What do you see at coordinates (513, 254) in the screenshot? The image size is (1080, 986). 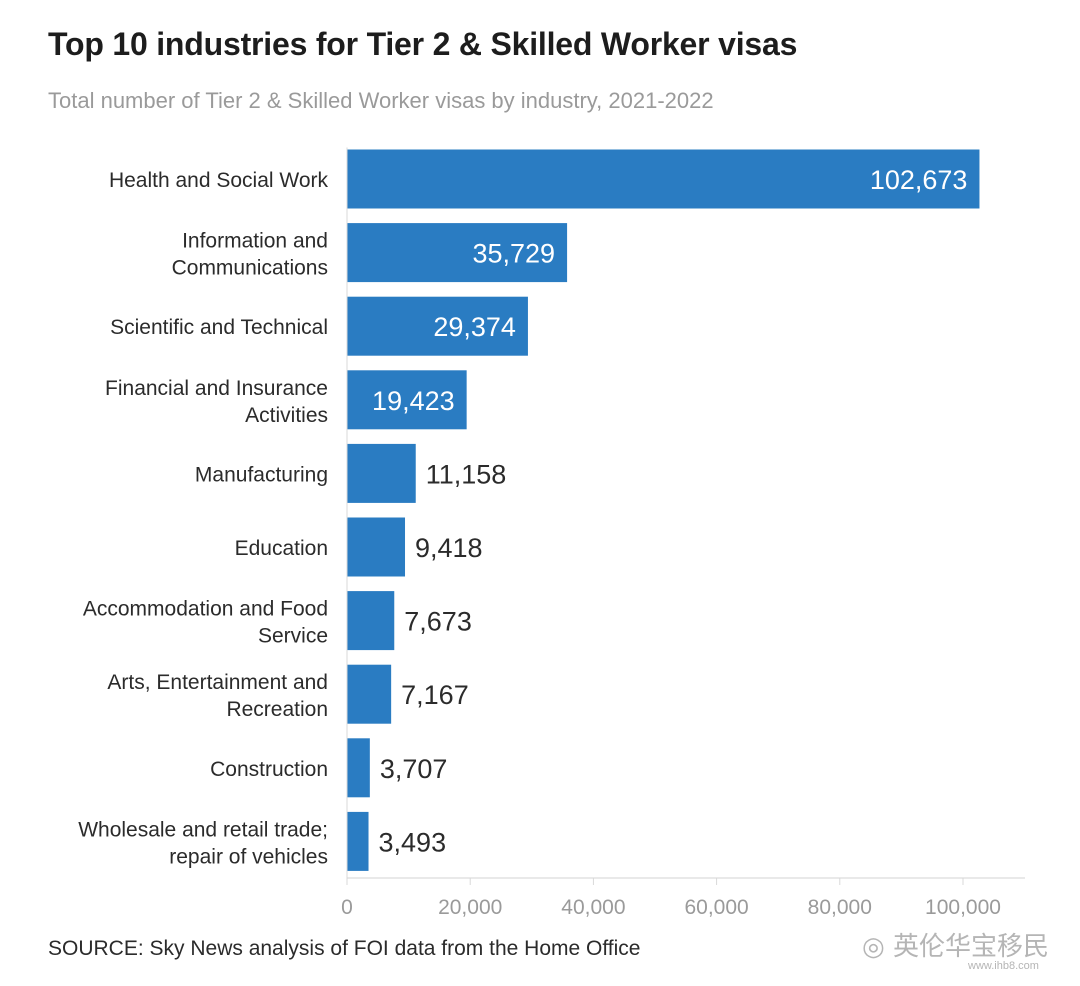 I see `value-label: 35,729` at bounding box center [513, 254].